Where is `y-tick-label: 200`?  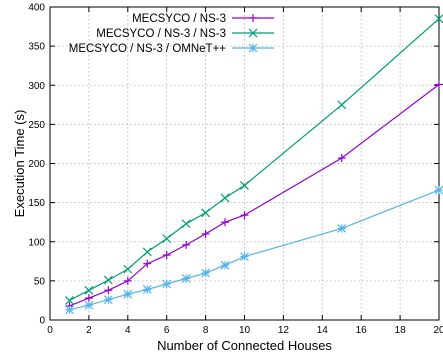 y-tick-label: 200 is located at coordinates (36, 164).